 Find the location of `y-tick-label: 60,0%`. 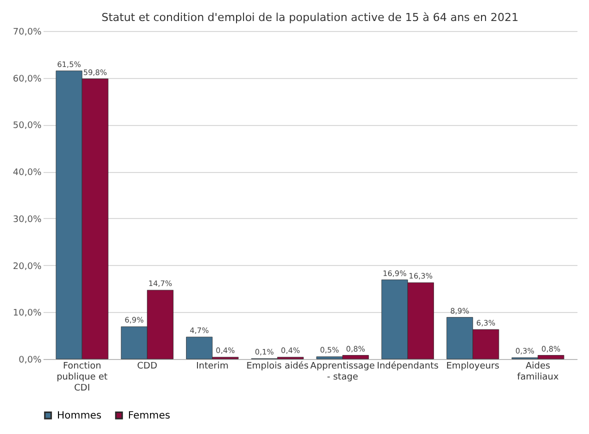

y-tick-label: 60,0% is located at coordinates (27, 79).